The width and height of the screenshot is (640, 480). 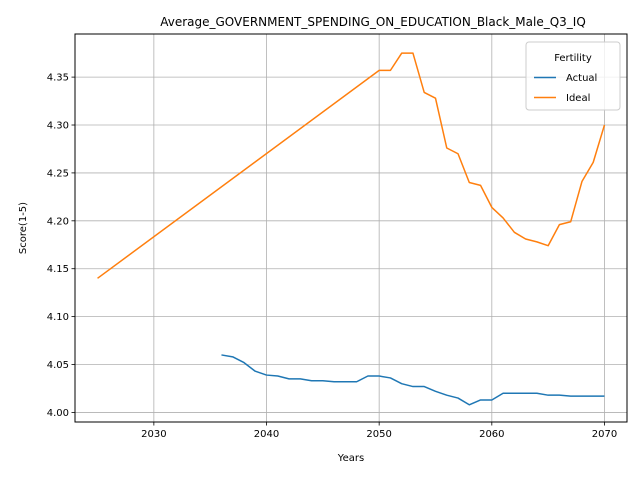 What do you see at coordinates (58, 413) in the screenshot?
I see `y-tick-label: 4.00` at bounding box center [58, 413].